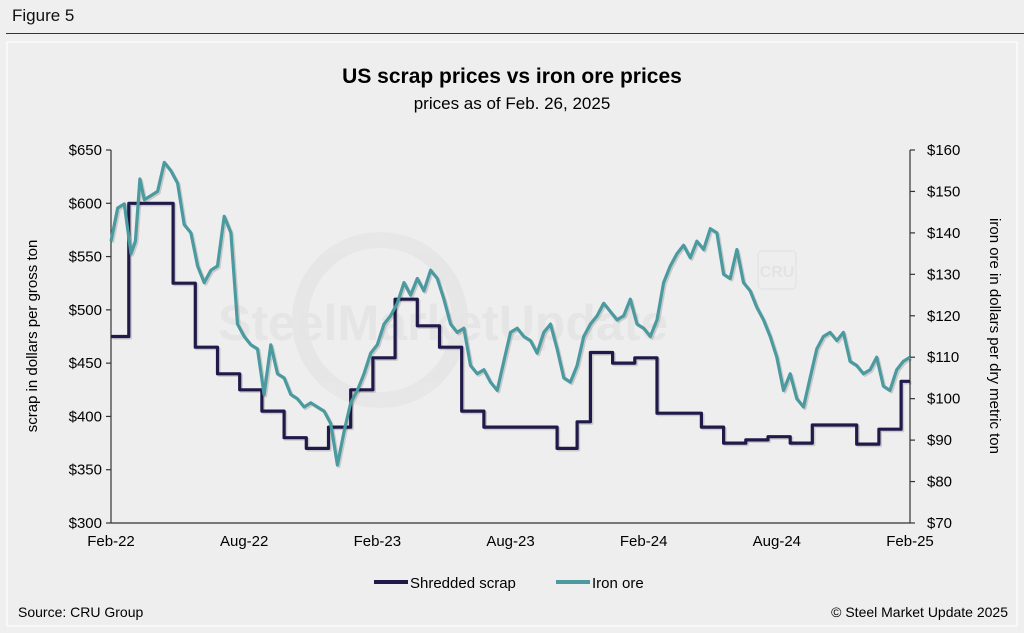 The image size is (1024, 633). What do you see at coordinates (85, 150) in the screenshot?
I see `y-tick-label-left: $650` at bounding box center [85, 150].